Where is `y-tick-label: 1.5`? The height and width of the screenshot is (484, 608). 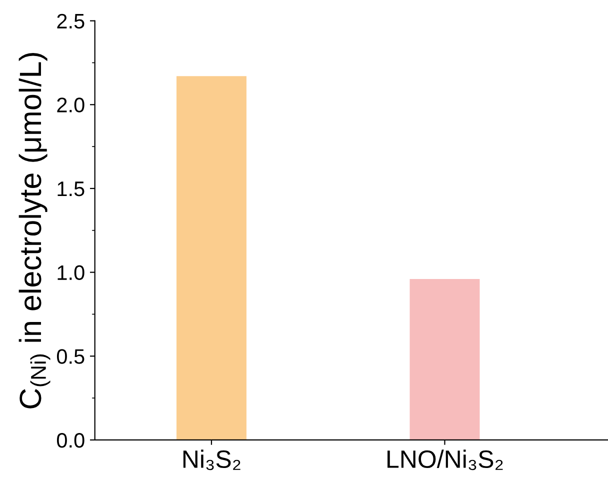 y-tick-label: 1.5 is located at coordinates (71, 189).